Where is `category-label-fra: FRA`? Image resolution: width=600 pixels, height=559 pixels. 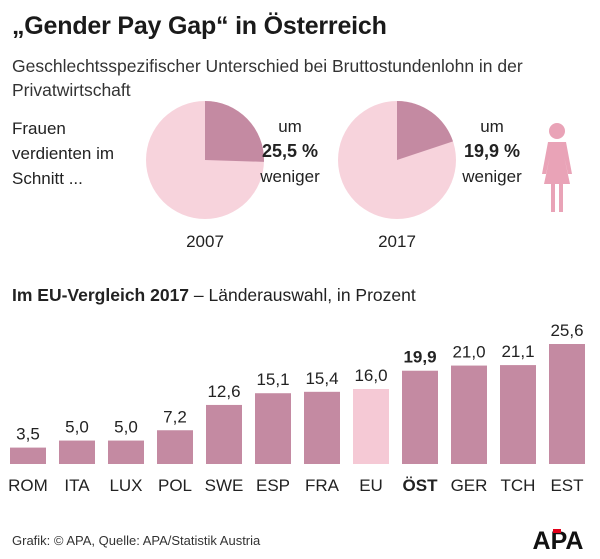
category-label-fra: FRA is located at coordinates (322, 485).